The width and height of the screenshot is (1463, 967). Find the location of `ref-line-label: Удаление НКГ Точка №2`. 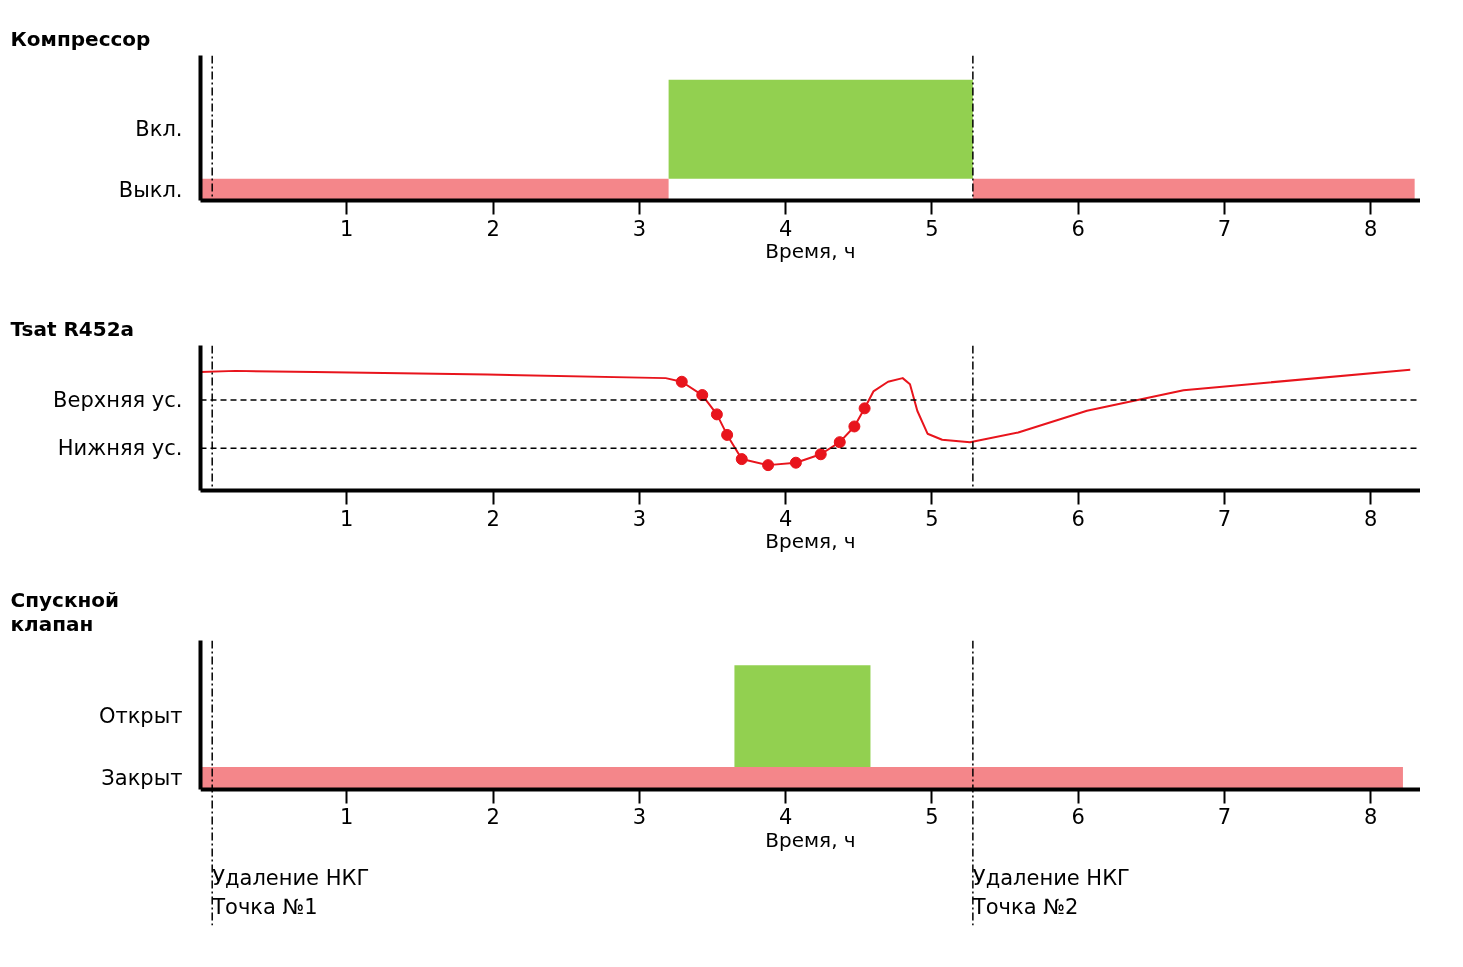

ref-line-label: Удаление НКГ Точка №2 is located at coordinates (1050, 892).